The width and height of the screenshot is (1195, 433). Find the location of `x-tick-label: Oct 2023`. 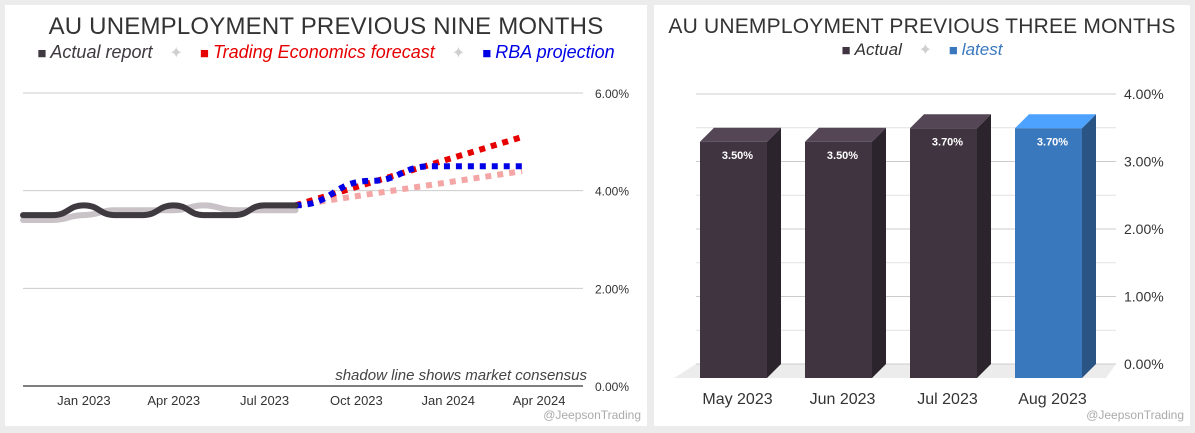

x-tick-label: Oct 2023 is located at coordinates (356, 400).